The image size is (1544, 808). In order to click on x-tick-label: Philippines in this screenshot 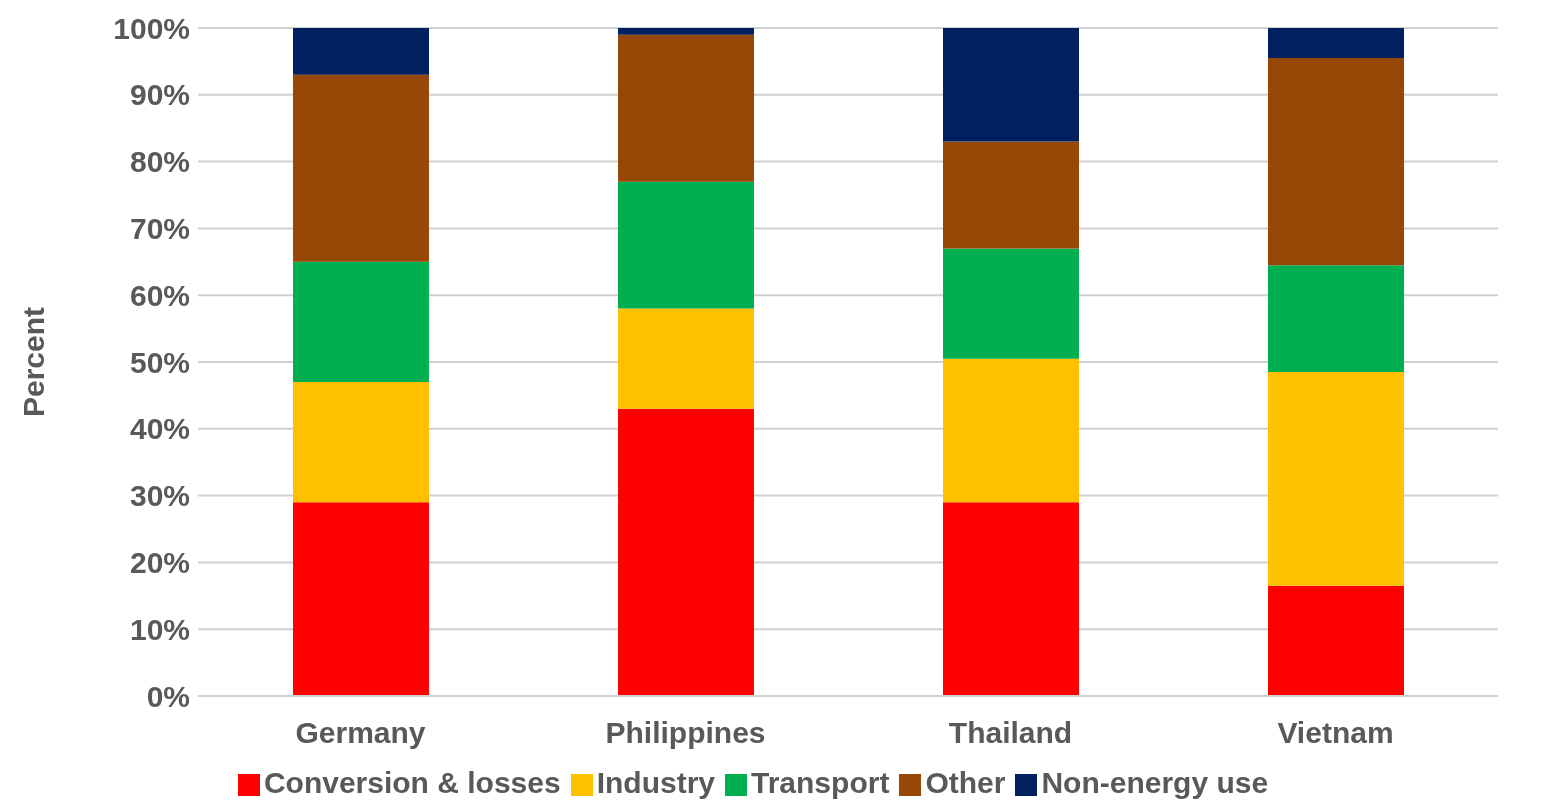, I will do `click(685, 733)`.